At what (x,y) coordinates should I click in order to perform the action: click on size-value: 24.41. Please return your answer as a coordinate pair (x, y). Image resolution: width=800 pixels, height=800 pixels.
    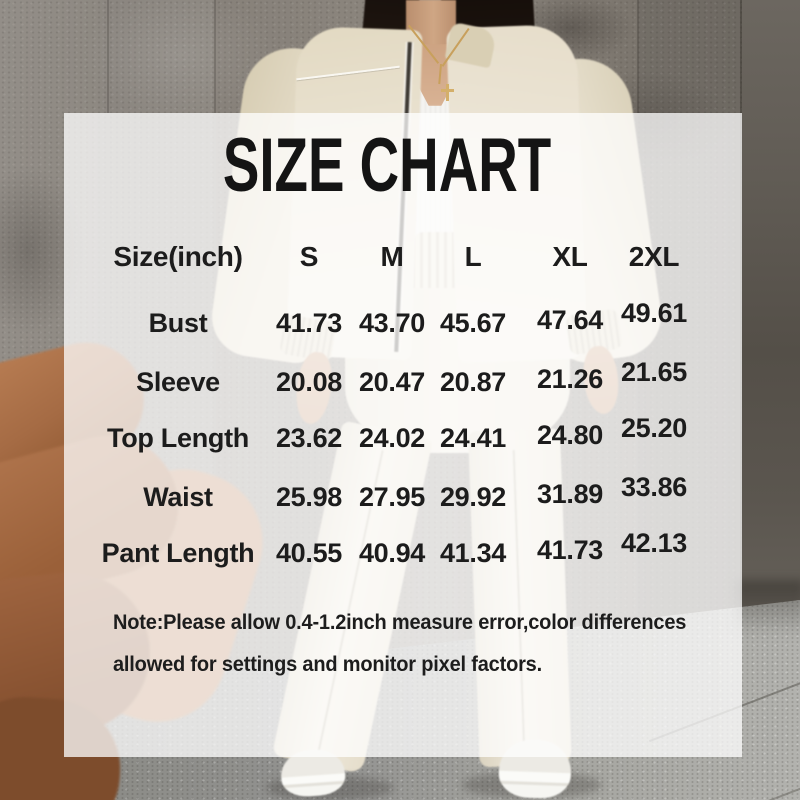
    Looking at the image, I should click on (473, 438).